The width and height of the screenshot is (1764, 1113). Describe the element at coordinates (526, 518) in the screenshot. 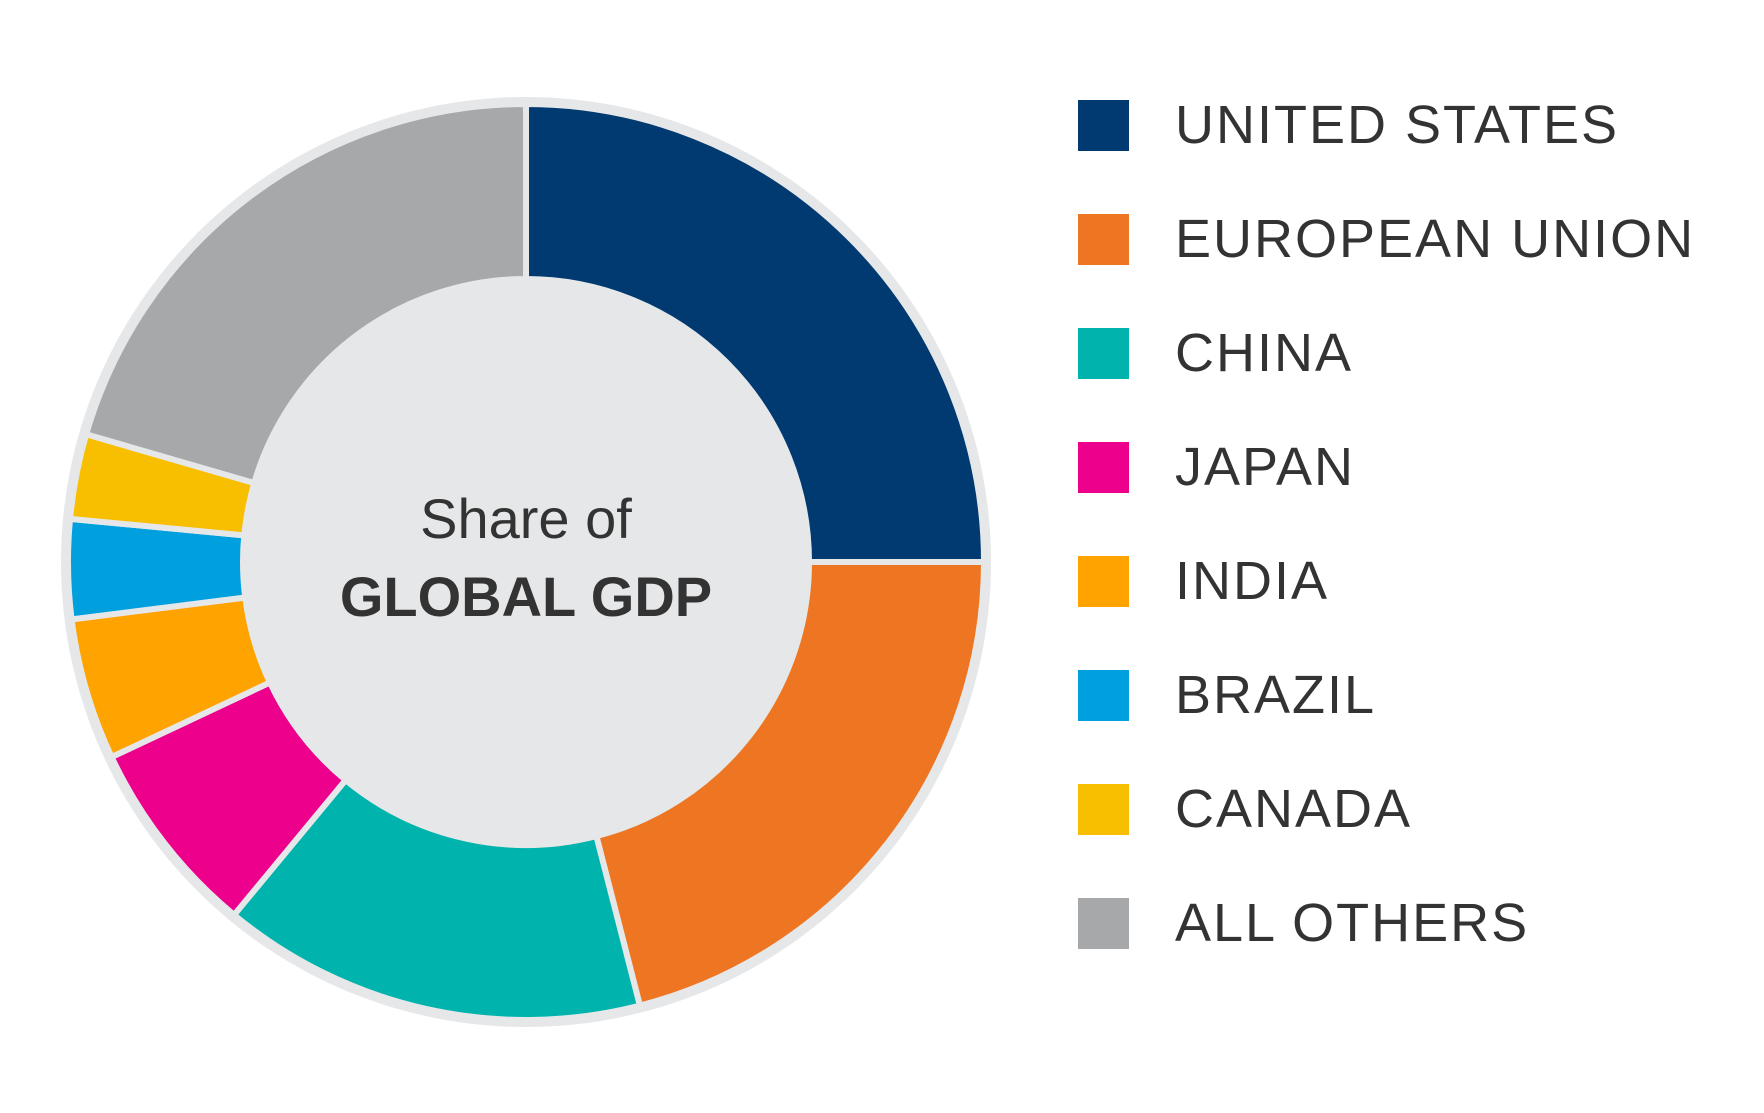

I see `center-label-line1: Share of` at that location.